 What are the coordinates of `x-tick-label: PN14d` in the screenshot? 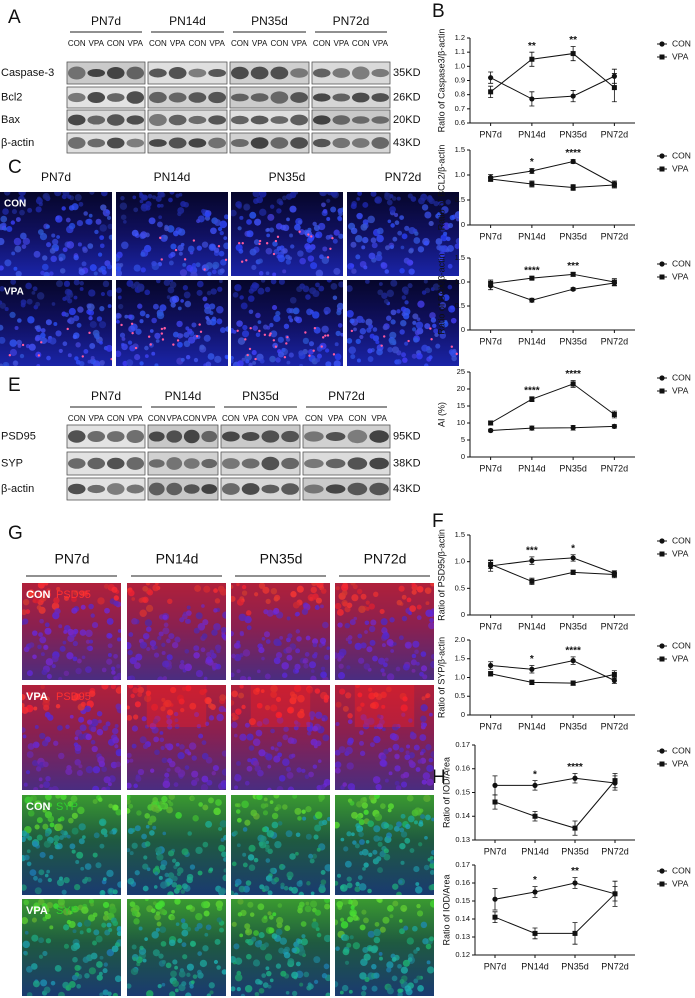 It's located at (532, 726).